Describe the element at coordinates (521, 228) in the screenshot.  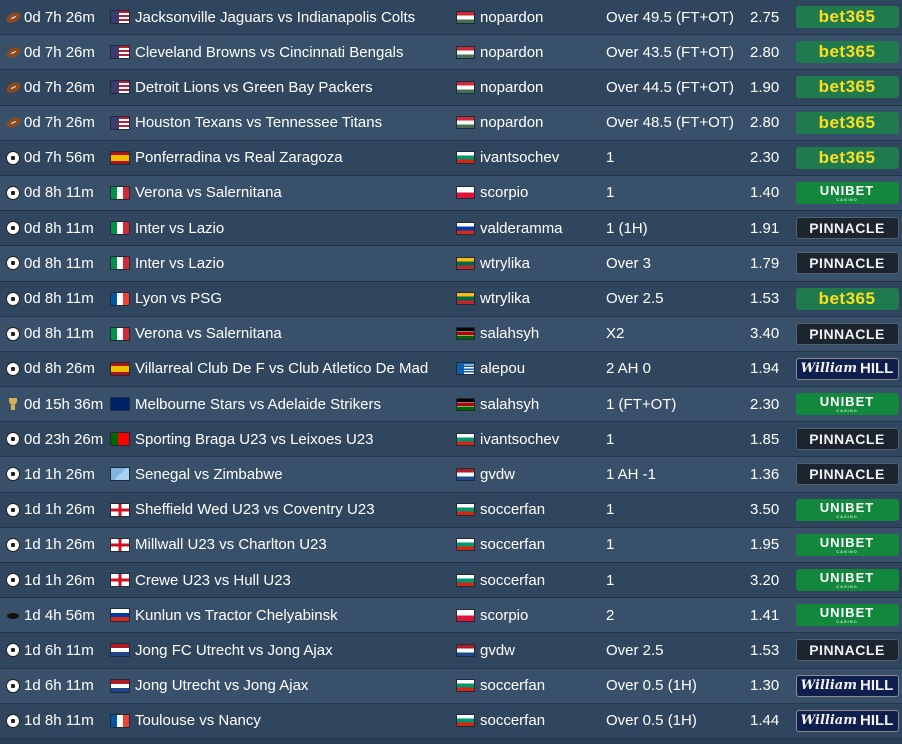
I see `tipster-link: valderamma` at that location.